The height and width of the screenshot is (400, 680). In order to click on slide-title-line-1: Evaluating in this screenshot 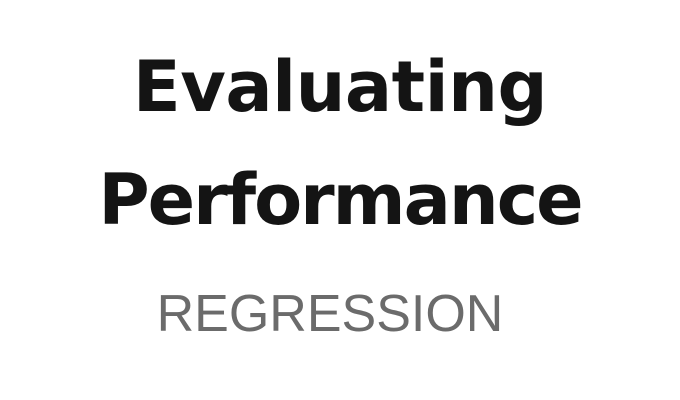, I will do `click(340, 87)`.